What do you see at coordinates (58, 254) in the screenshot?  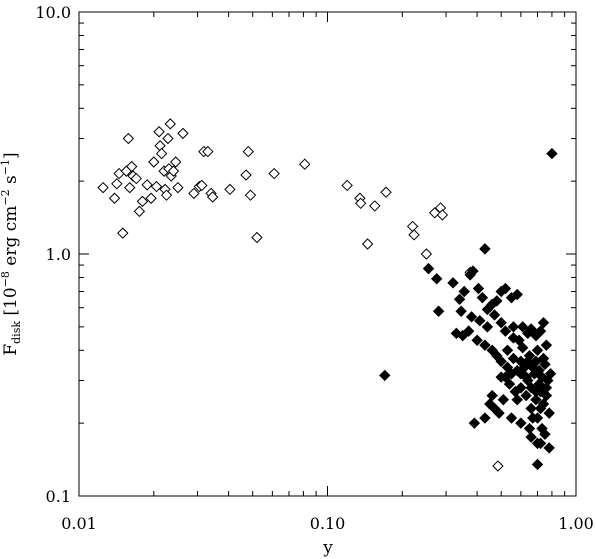 I see `y-tick-label: 1.0` at bounding box center [58, 254].